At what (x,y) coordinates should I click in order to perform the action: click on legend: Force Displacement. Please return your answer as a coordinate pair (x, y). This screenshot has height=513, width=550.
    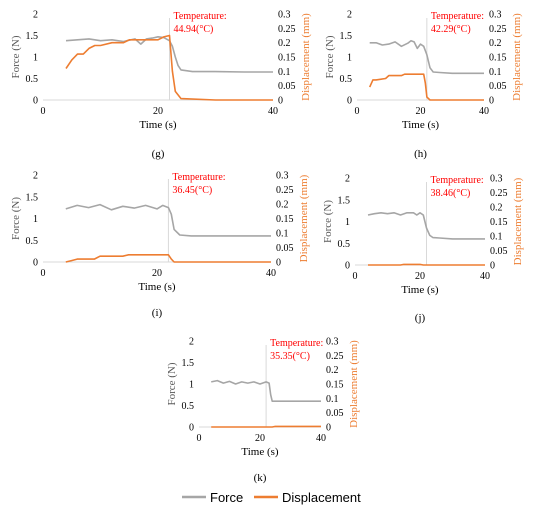
    Looking at the image, I should click on (271, 497).